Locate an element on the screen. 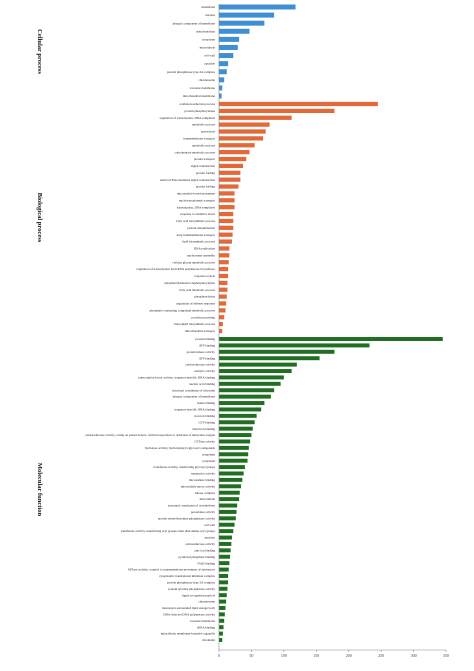 Image resolution: width=474 pixels, height=671 pixels. category-label-2-41: chromosome is located at coordinates (207, 602).